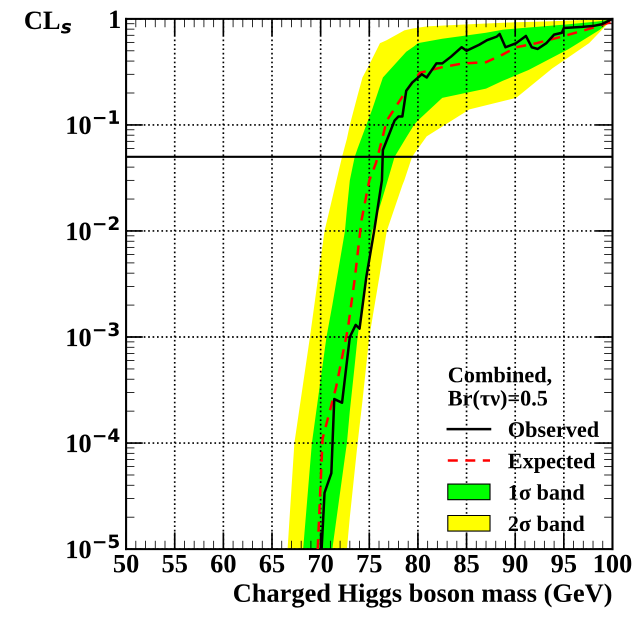  What do you see at coordinates (563, 563) in the screenshot?
I see `x-tick-label: 95` at bounding box center [563, 563].